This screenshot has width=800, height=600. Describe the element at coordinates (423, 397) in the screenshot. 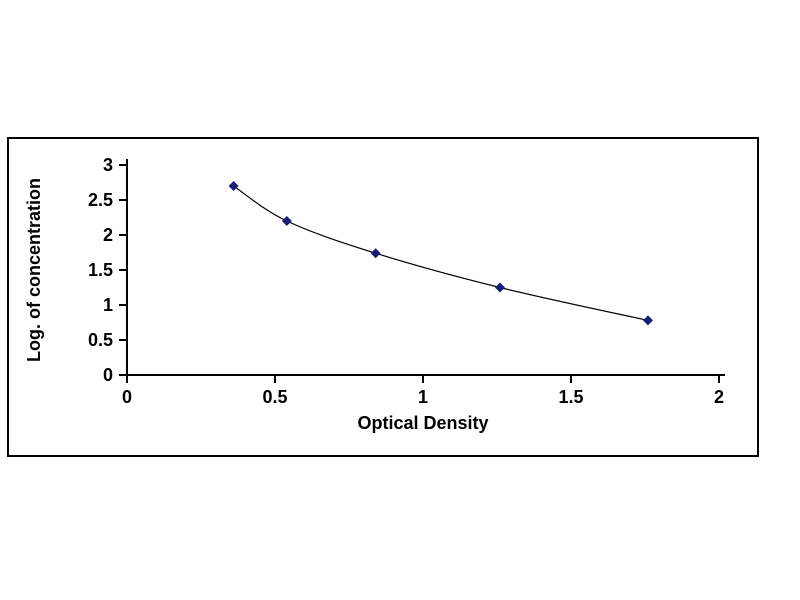

I see `x-tick-label: 1` at that location.